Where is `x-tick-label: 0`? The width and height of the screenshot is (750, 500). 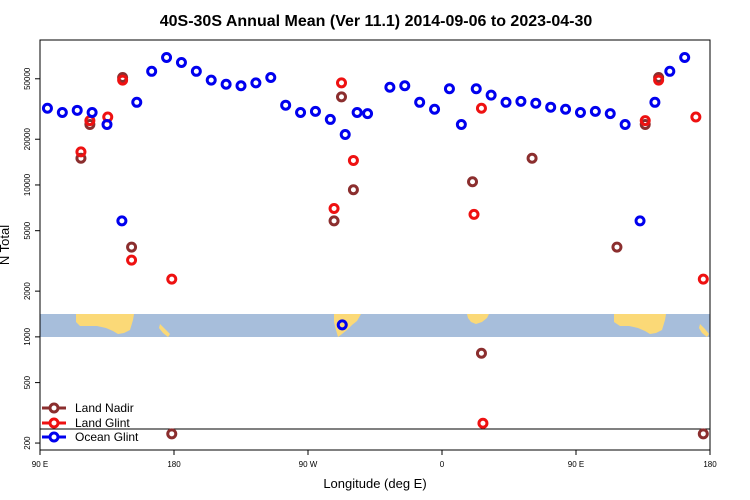
x-tick-label: 0 is located at coordinates (442, 464).